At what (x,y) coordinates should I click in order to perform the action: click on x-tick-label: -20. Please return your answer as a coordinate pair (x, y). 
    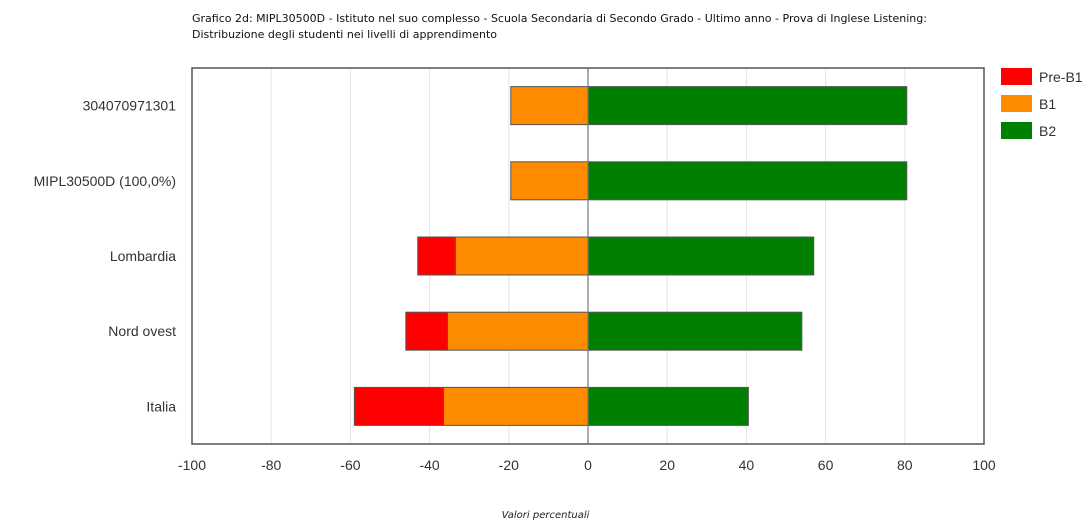
    Looking at the image, I should click on (509, 465).